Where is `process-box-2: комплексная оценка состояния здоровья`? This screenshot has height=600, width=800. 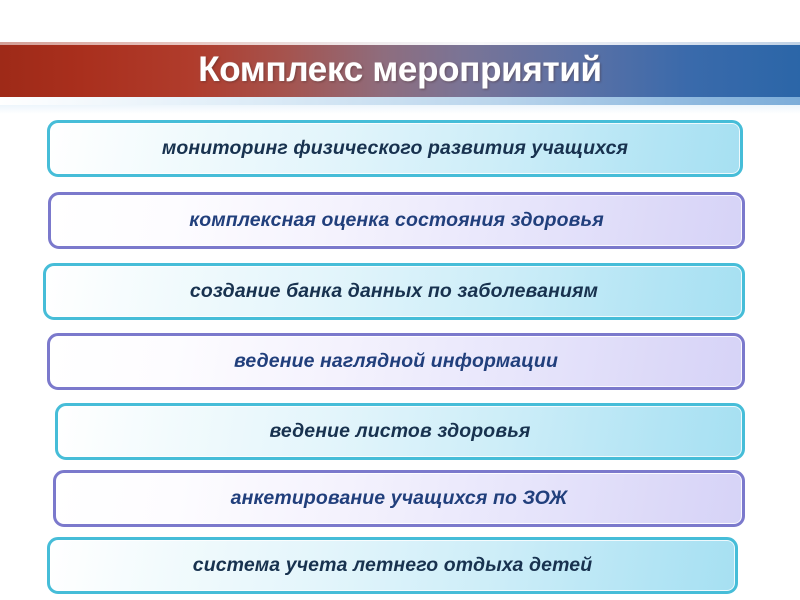
process-box-2: комплексная оценка состояния здоровья is located at coordinates (396, 220).